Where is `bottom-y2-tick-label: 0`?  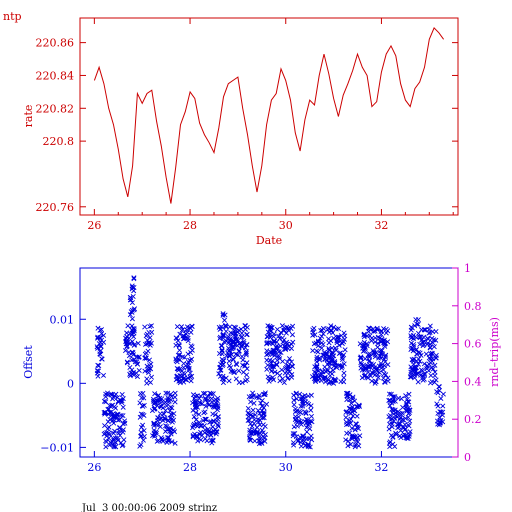
bottom-y2-tick-label: 0 is located at coordinates (467, 457).